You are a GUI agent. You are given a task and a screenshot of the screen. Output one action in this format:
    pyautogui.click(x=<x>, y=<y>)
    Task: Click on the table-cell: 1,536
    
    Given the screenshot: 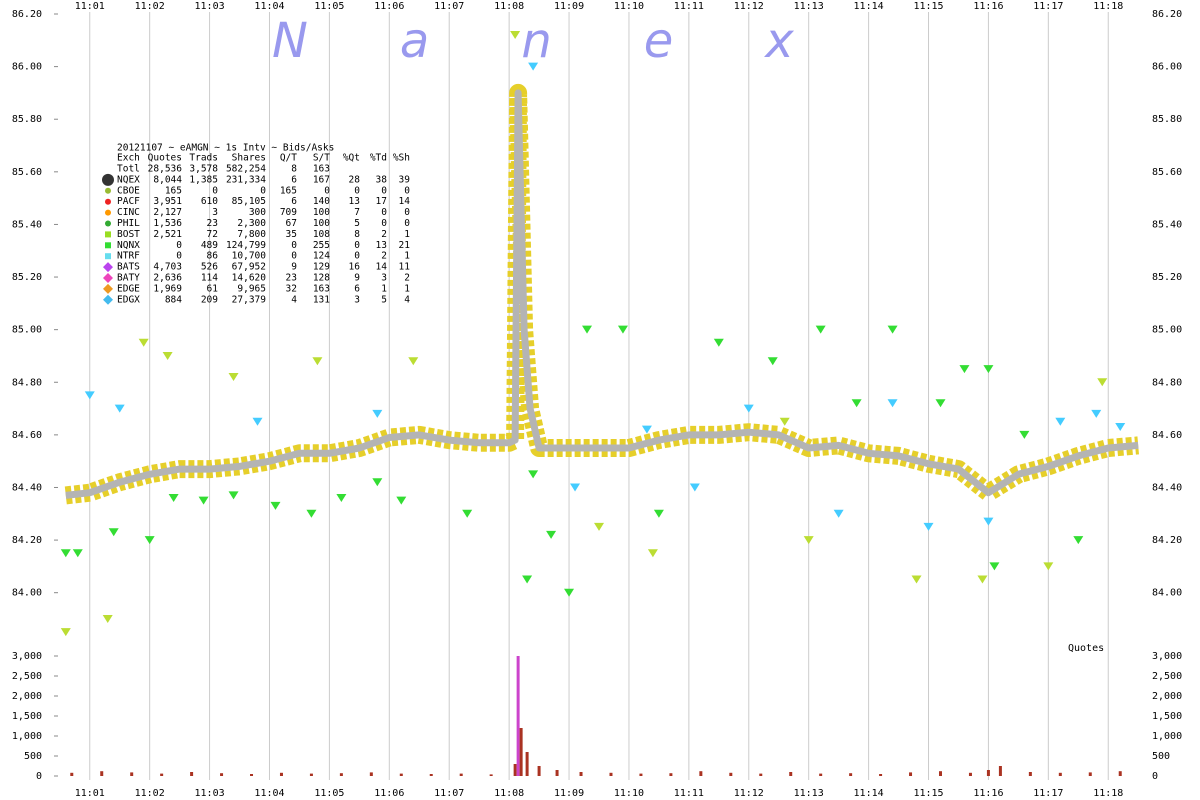 What is the action you would take?
    pyautogui.click(x=167, y=223)
    